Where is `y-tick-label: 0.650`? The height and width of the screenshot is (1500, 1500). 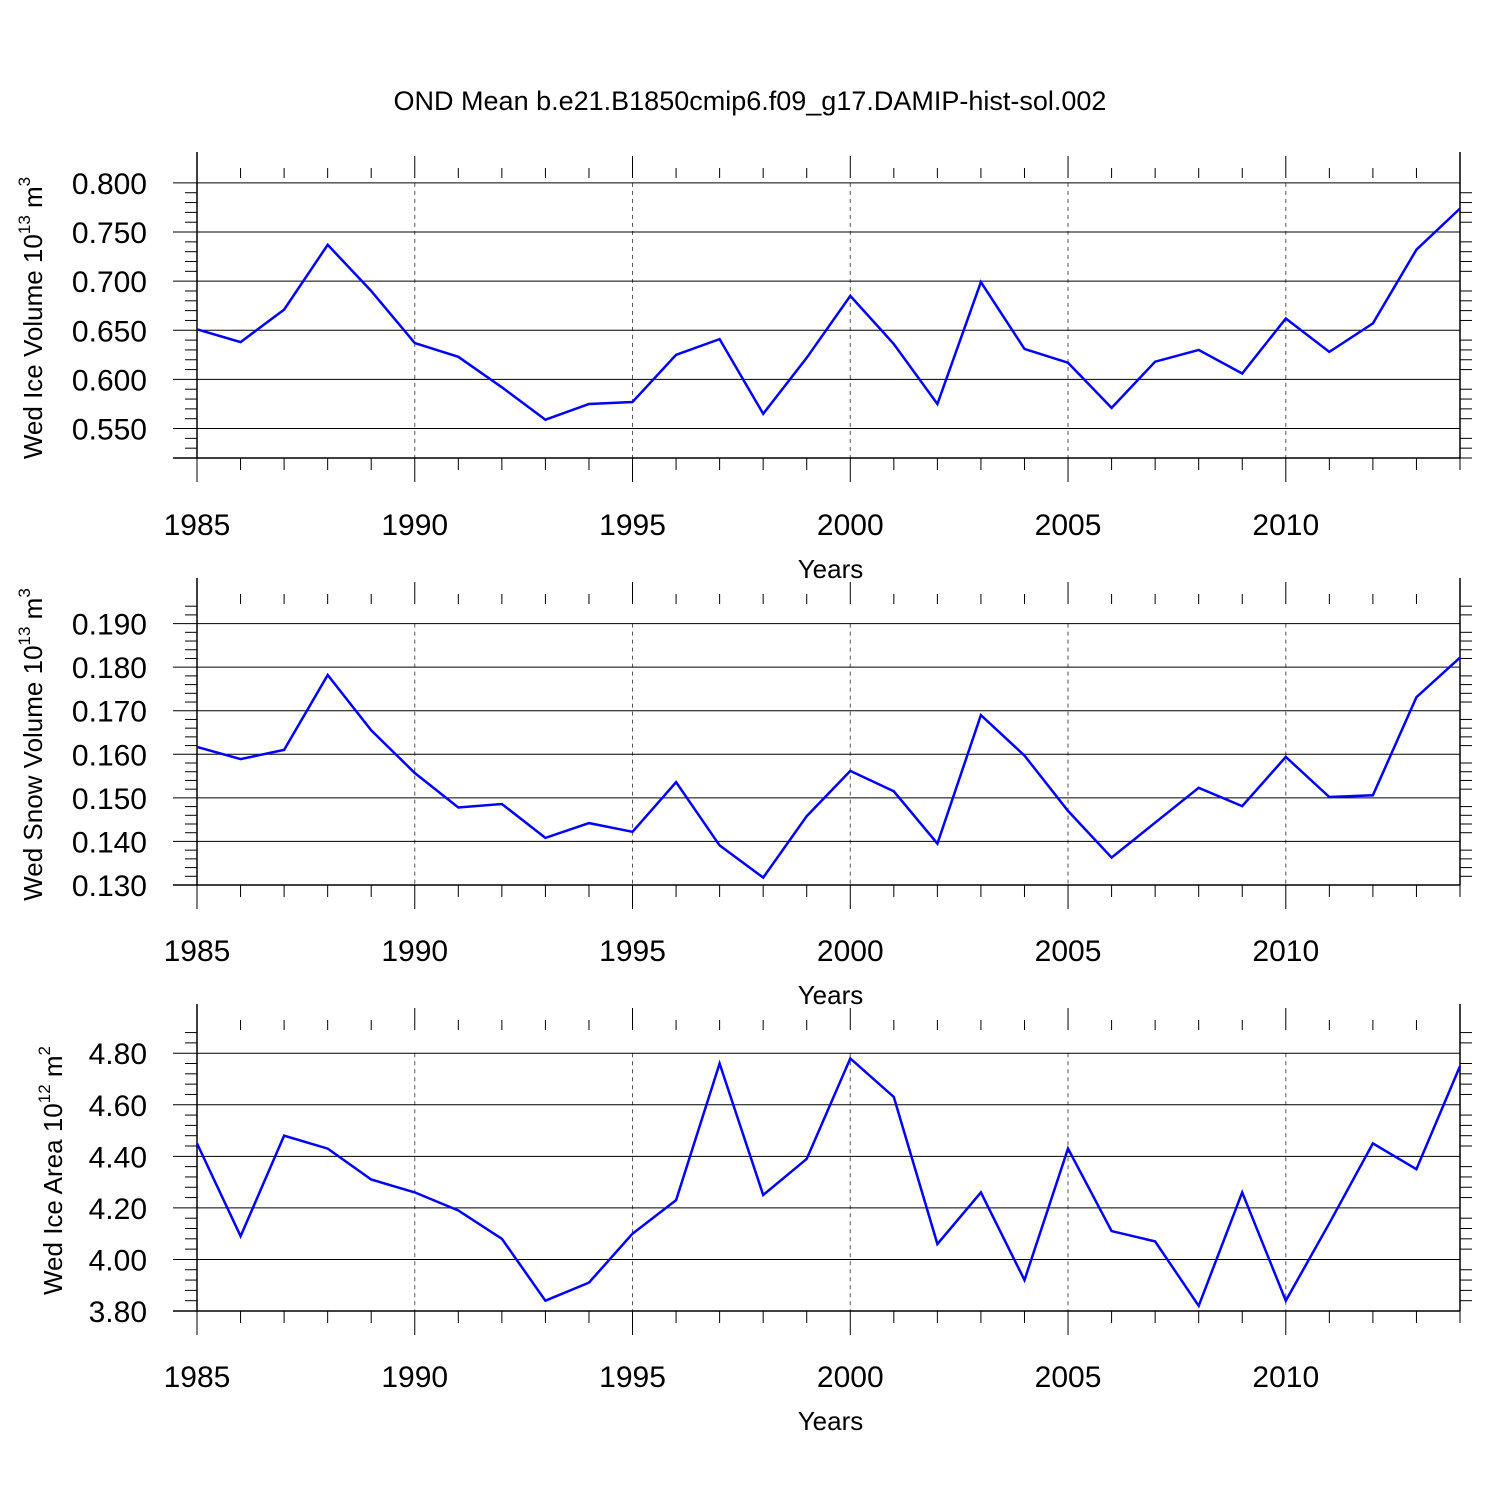
y-tick-label: 0.650 is located at coordinates (109, 331).